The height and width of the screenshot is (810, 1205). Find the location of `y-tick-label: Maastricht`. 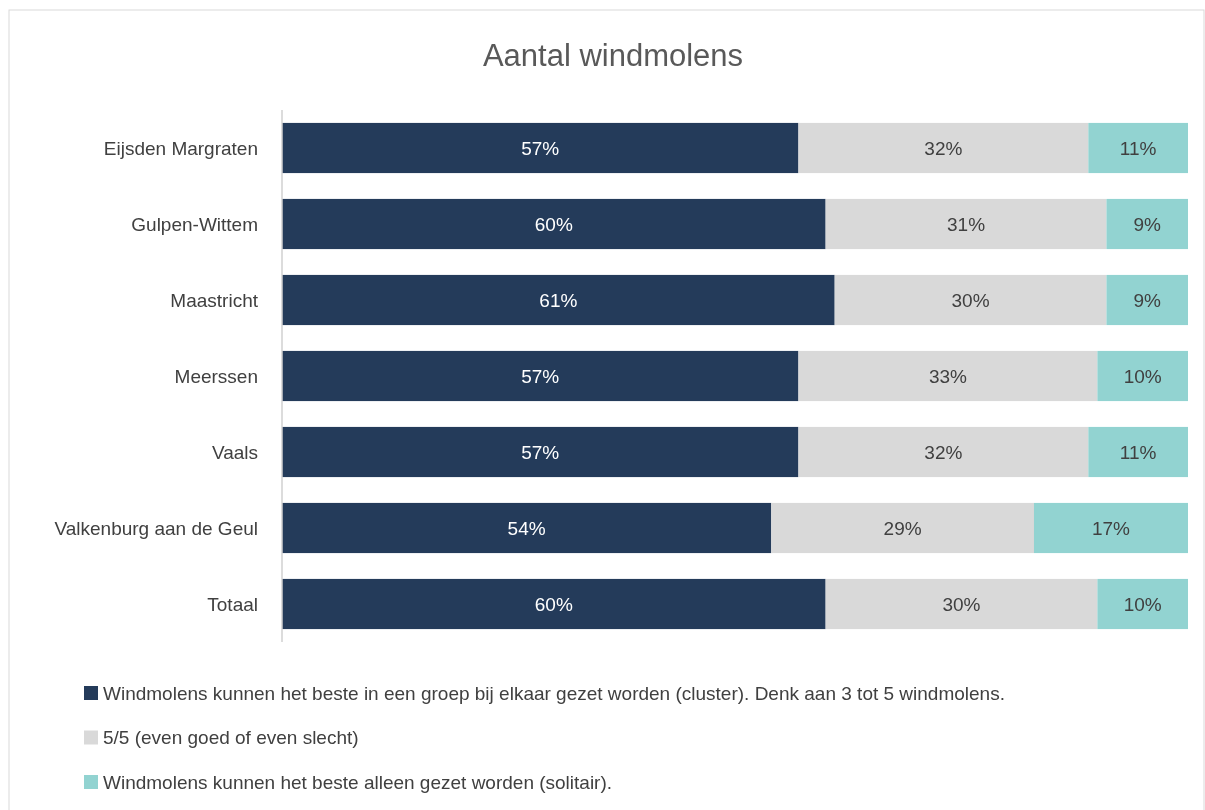

y-tick-label: Maastricht is located at coordinates (214, 300).